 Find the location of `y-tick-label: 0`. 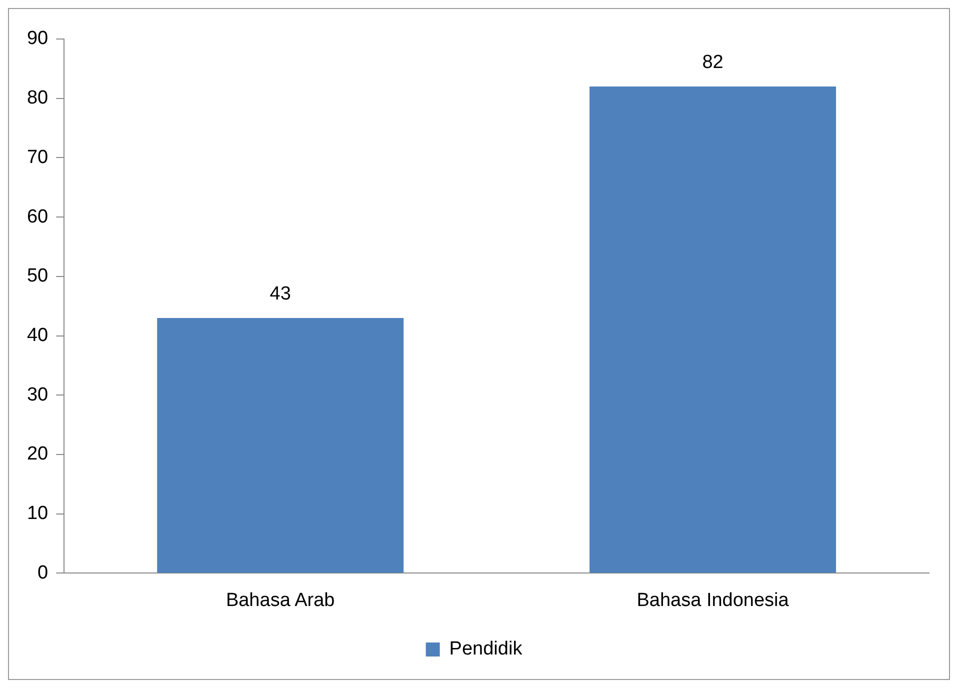

y-tick-label: 0 is located at coordinates (43, 573).